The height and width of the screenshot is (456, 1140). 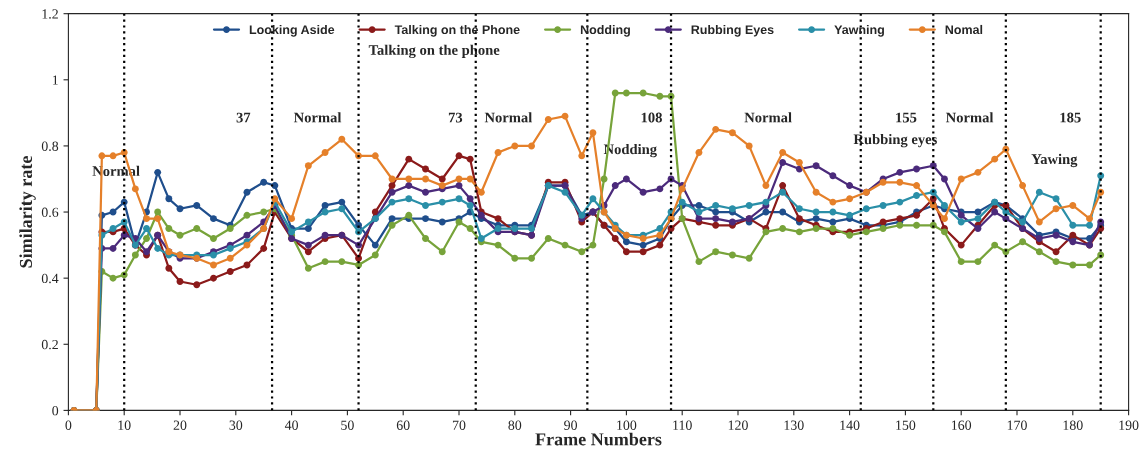 I want to click on x-tick-label: 90, so click(x=571, y=425).